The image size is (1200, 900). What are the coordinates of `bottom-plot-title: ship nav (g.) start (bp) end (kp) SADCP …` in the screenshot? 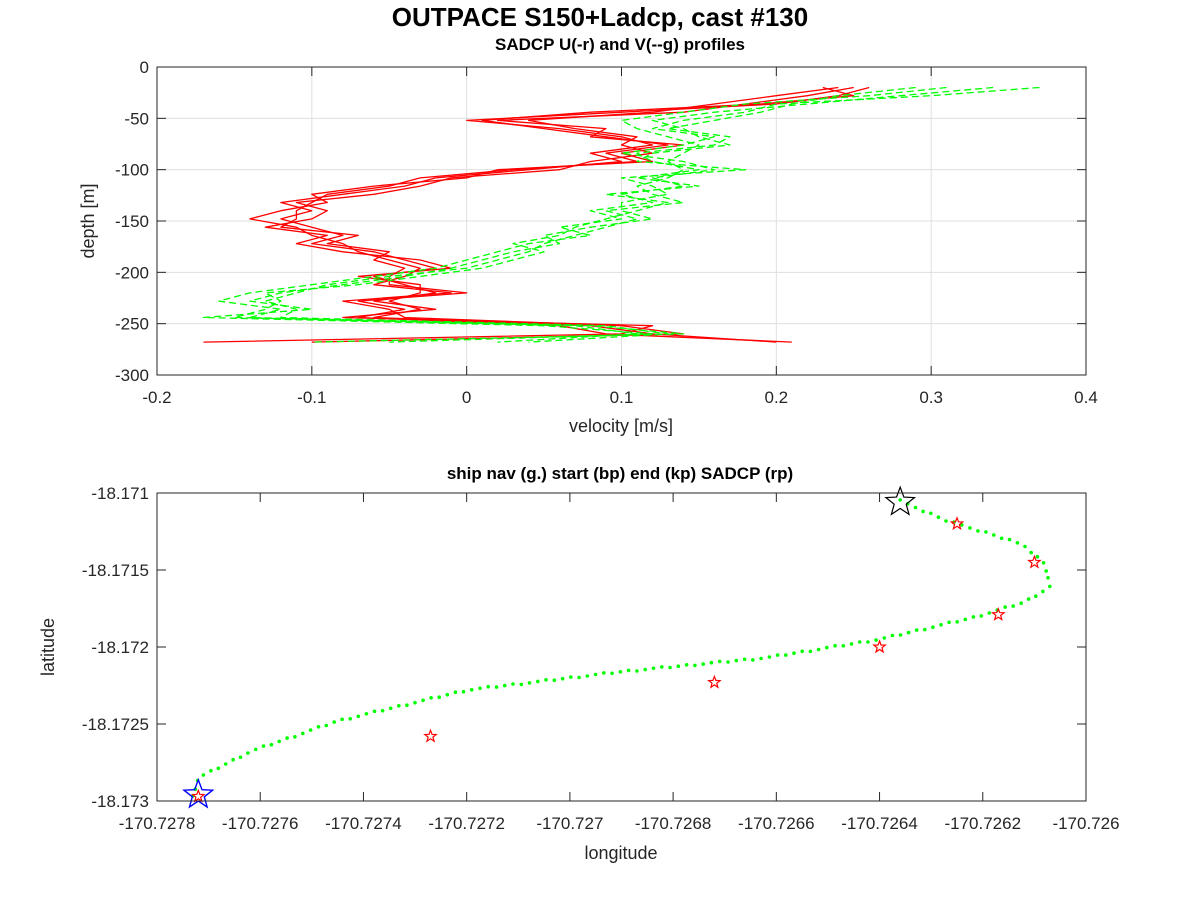 It's located at (620, 473).